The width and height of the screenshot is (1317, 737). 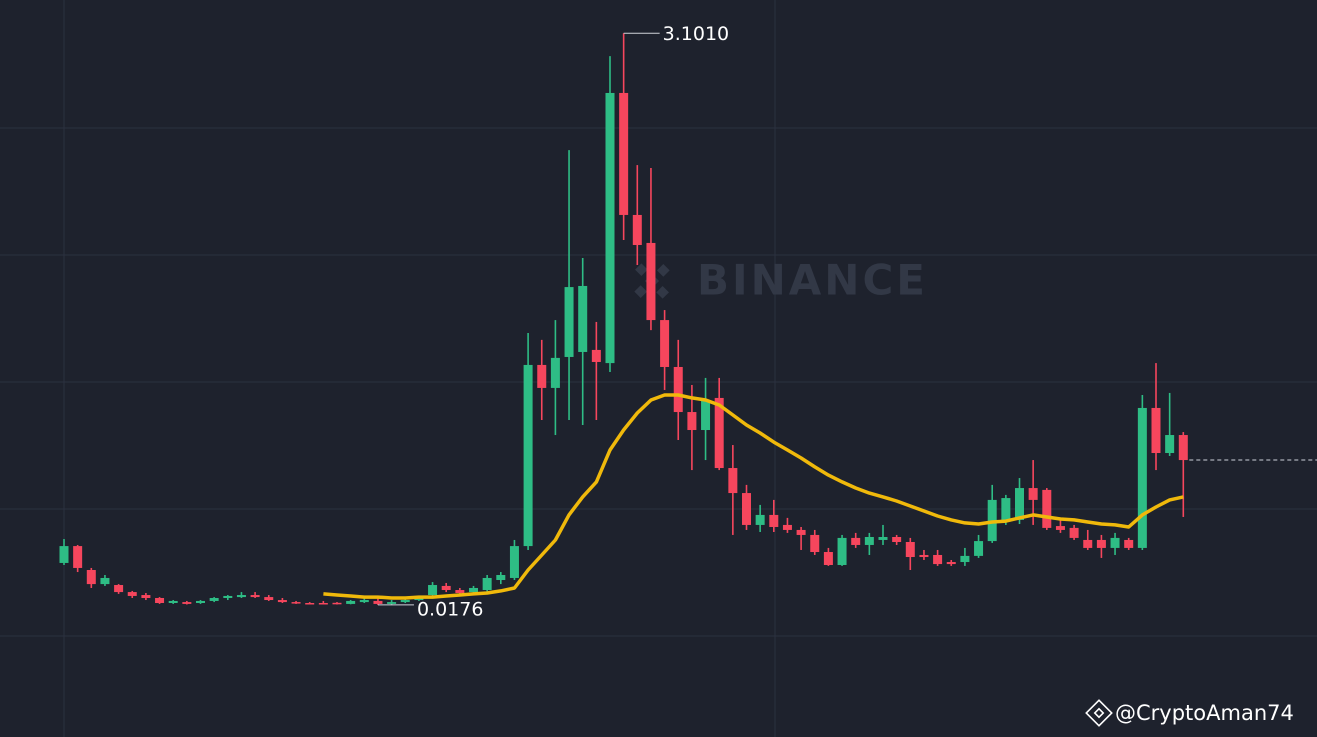 I want to click on credit-text: @CryptoAman74, so click(x=1204, y=713).